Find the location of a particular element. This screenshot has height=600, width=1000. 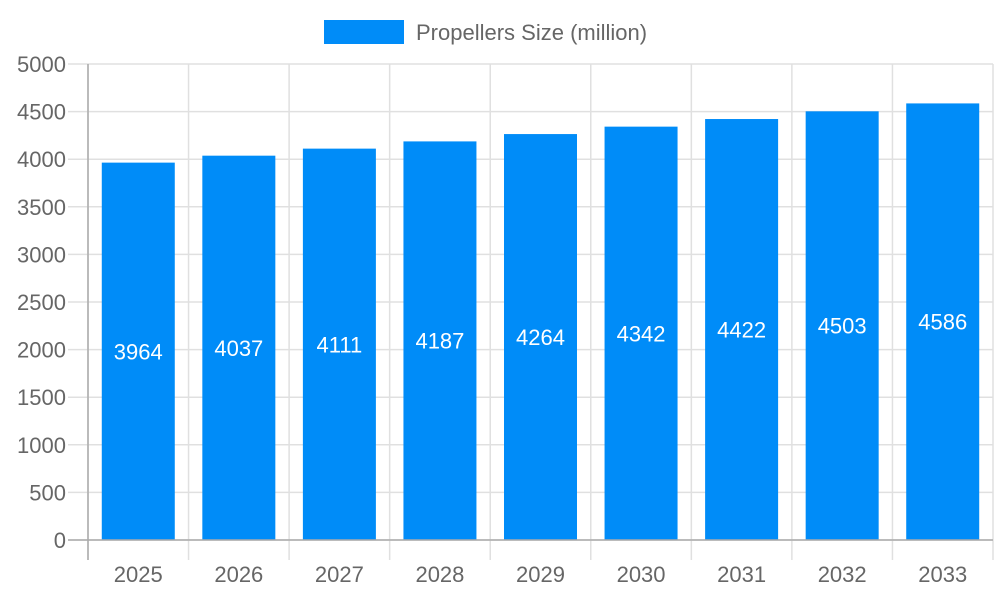

x-tick-label: 2031 is located at coordinates (741, 574).